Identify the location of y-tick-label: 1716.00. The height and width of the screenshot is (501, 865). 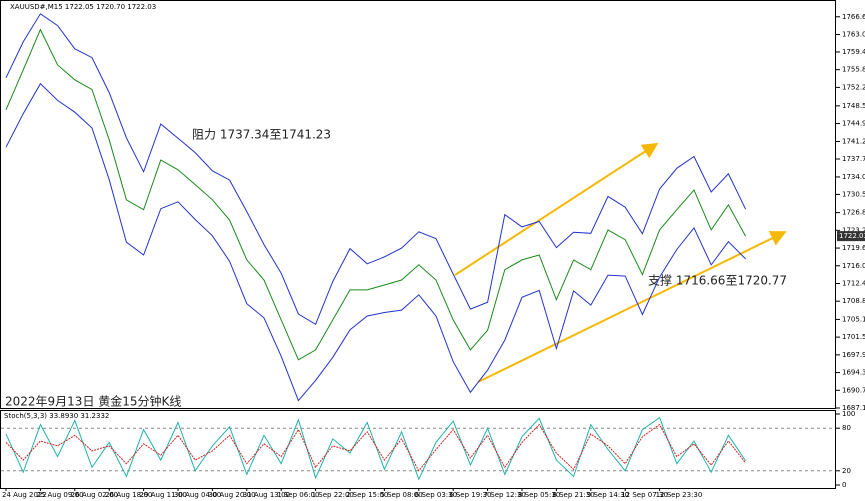
(853, 266).